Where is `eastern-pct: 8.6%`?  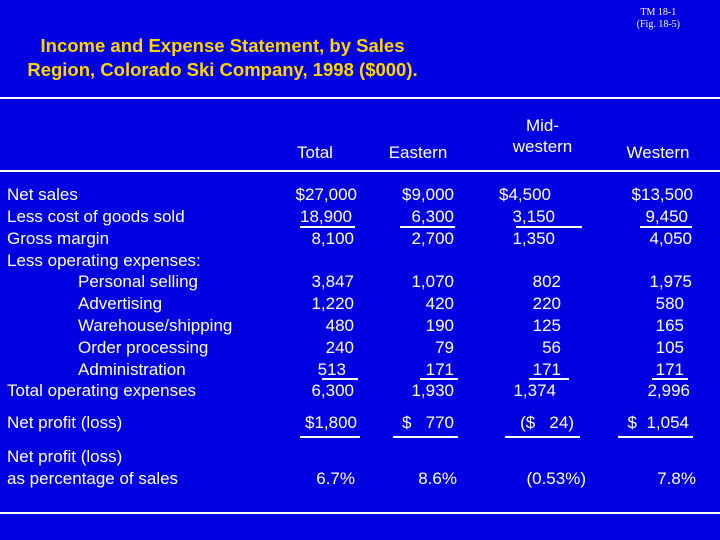 eastern-pct: 8.6% is located at coordinates (437, 478).